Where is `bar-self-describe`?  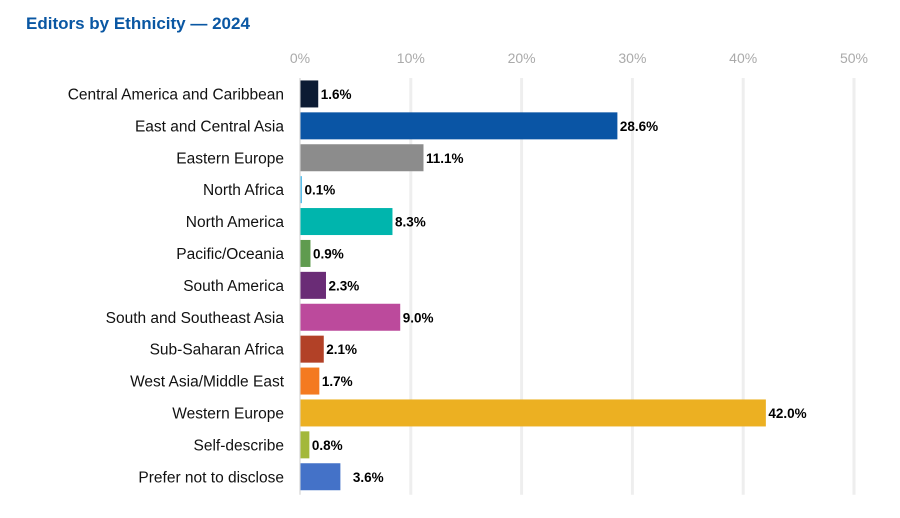 bar-self-describe is located at coordinates (305, 445).